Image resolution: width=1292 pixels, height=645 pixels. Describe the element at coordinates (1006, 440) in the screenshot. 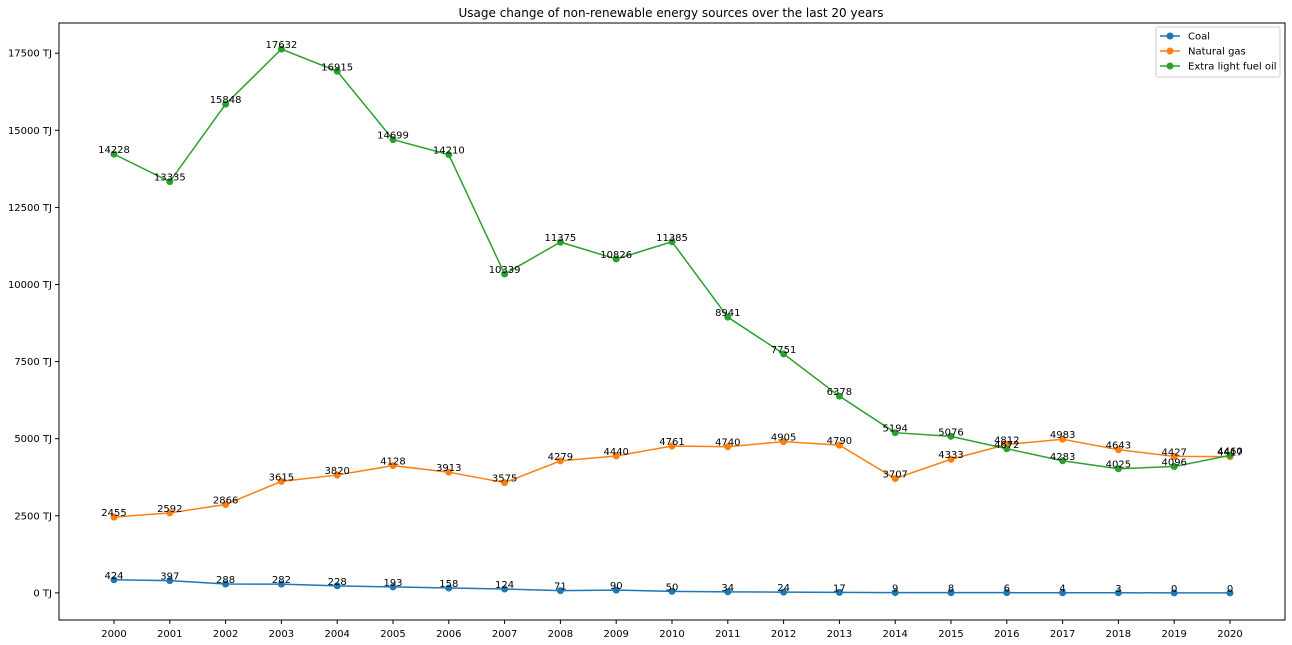

I see `data-label-natural-gas: 4812` at that location.